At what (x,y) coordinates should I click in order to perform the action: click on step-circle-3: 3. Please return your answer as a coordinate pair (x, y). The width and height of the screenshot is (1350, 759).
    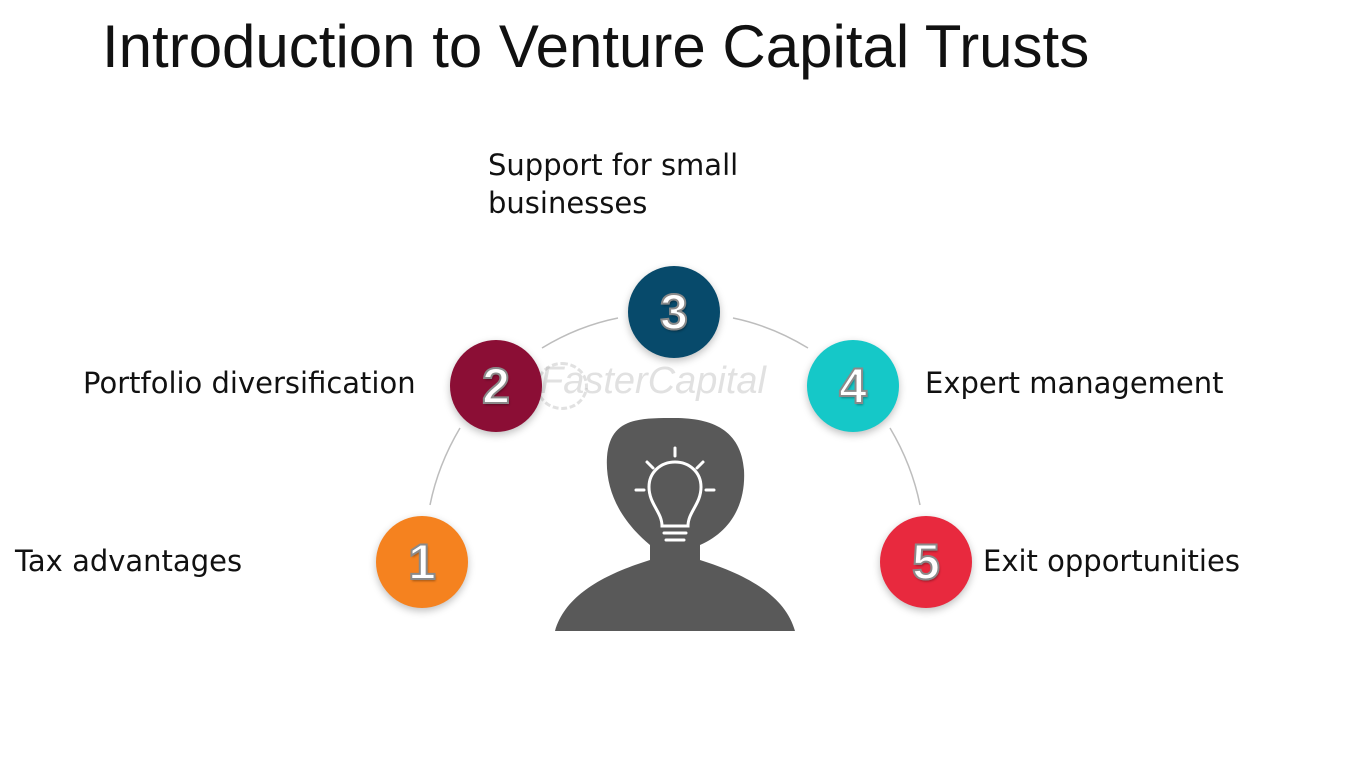
    Looking at the image, I should click on (674, 312).